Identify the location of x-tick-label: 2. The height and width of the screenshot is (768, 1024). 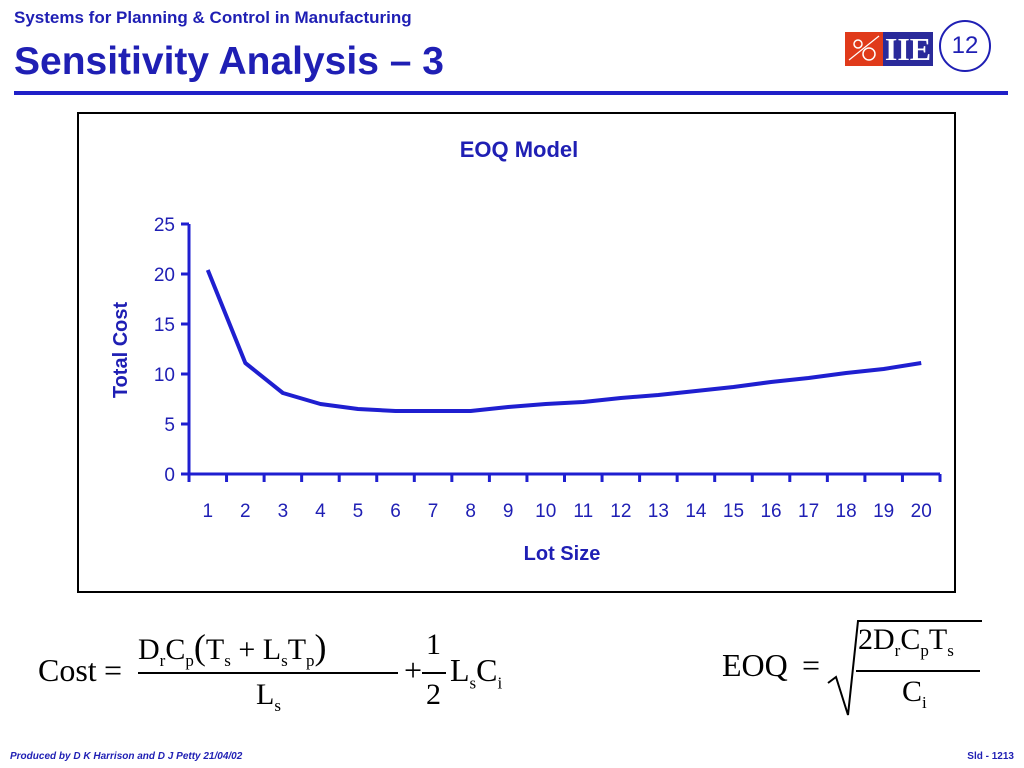
(245, 511).